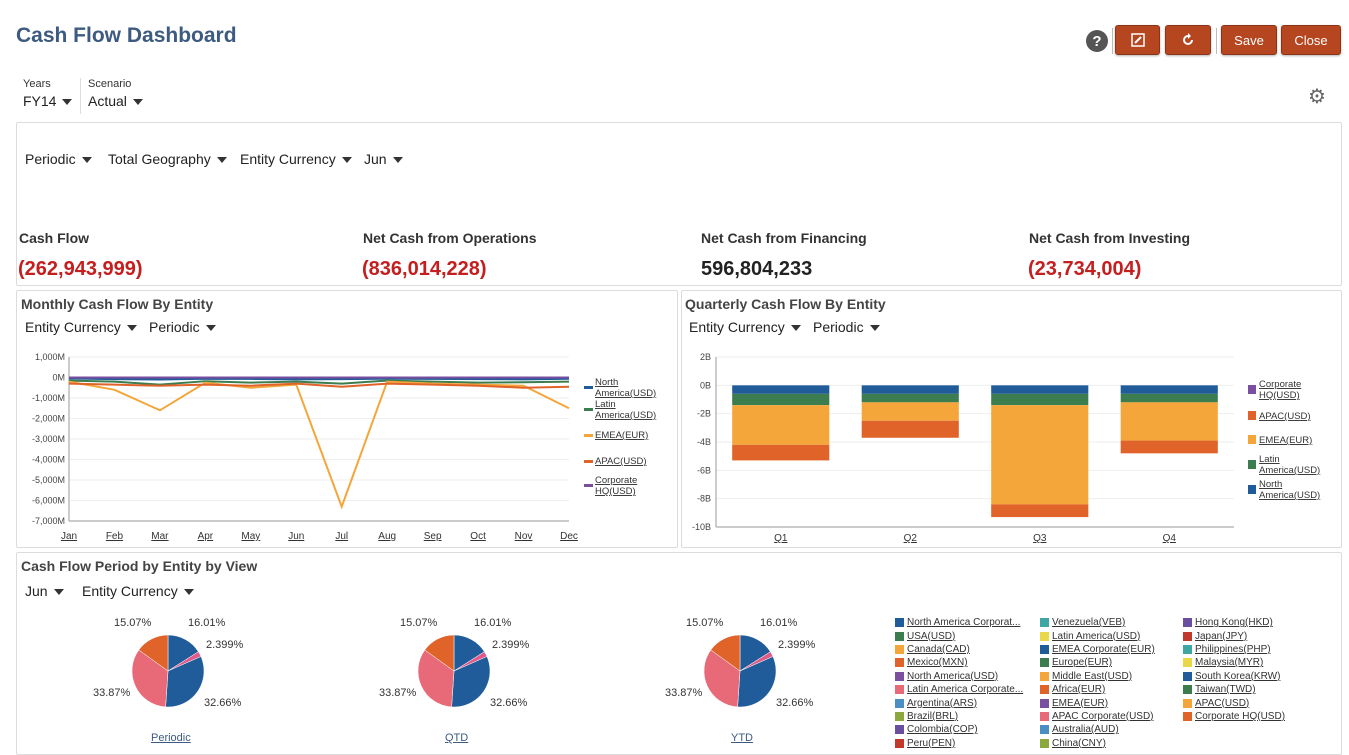  I want to click on legend-item: Africa(EUR), so click(1097, 689).